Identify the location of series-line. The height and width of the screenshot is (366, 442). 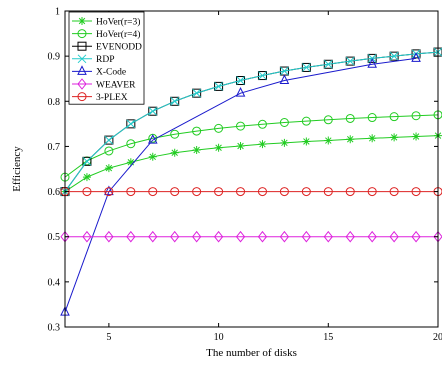
(251, 163).